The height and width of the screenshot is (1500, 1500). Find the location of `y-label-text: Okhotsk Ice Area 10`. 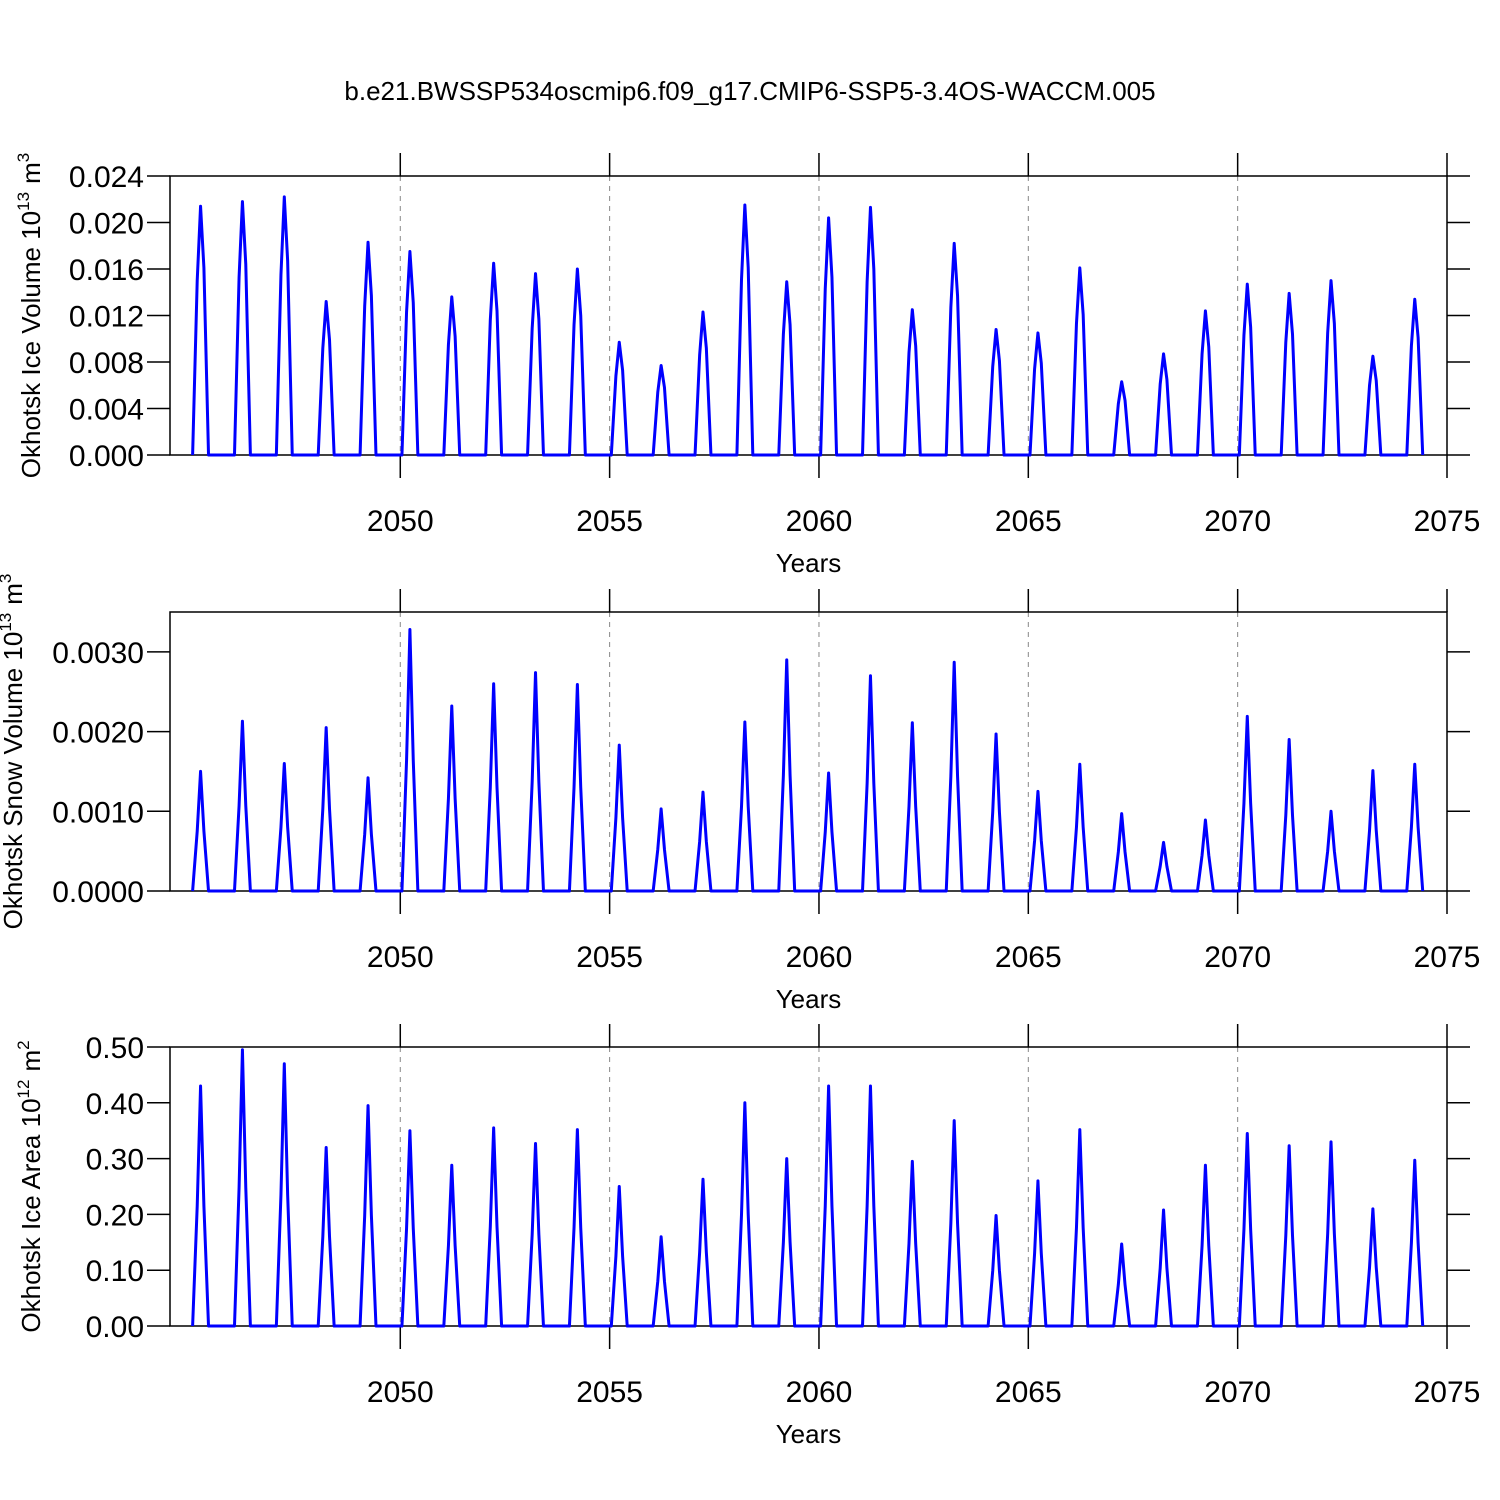

y-label-text: Okhotsk Ice Area 10 is located at coordinates (31, 1215).